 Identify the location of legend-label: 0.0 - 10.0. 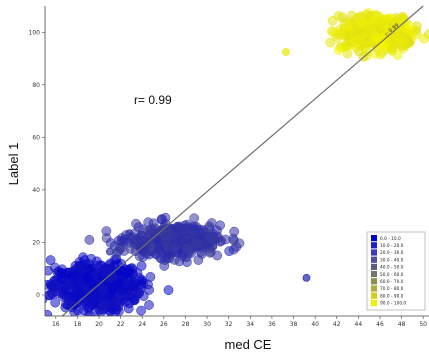
(390, 239).